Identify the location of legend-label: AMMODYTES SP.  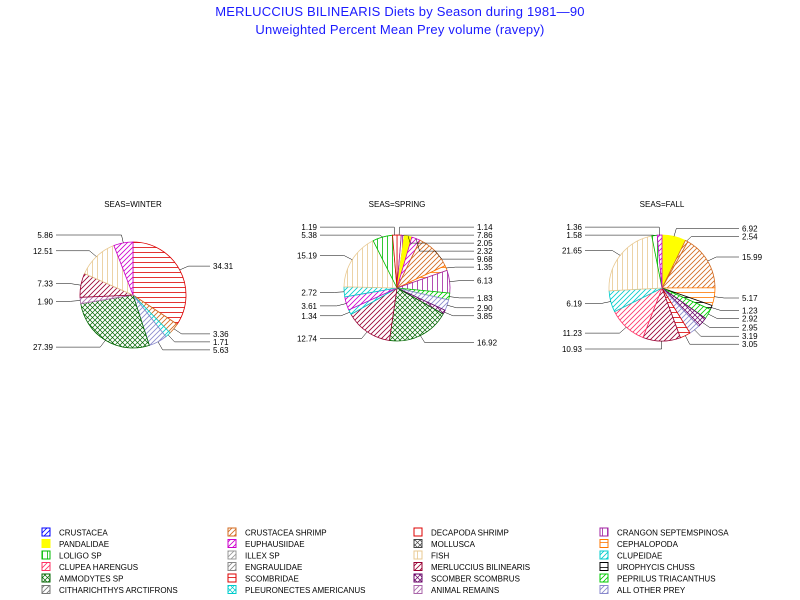
(91, 579).